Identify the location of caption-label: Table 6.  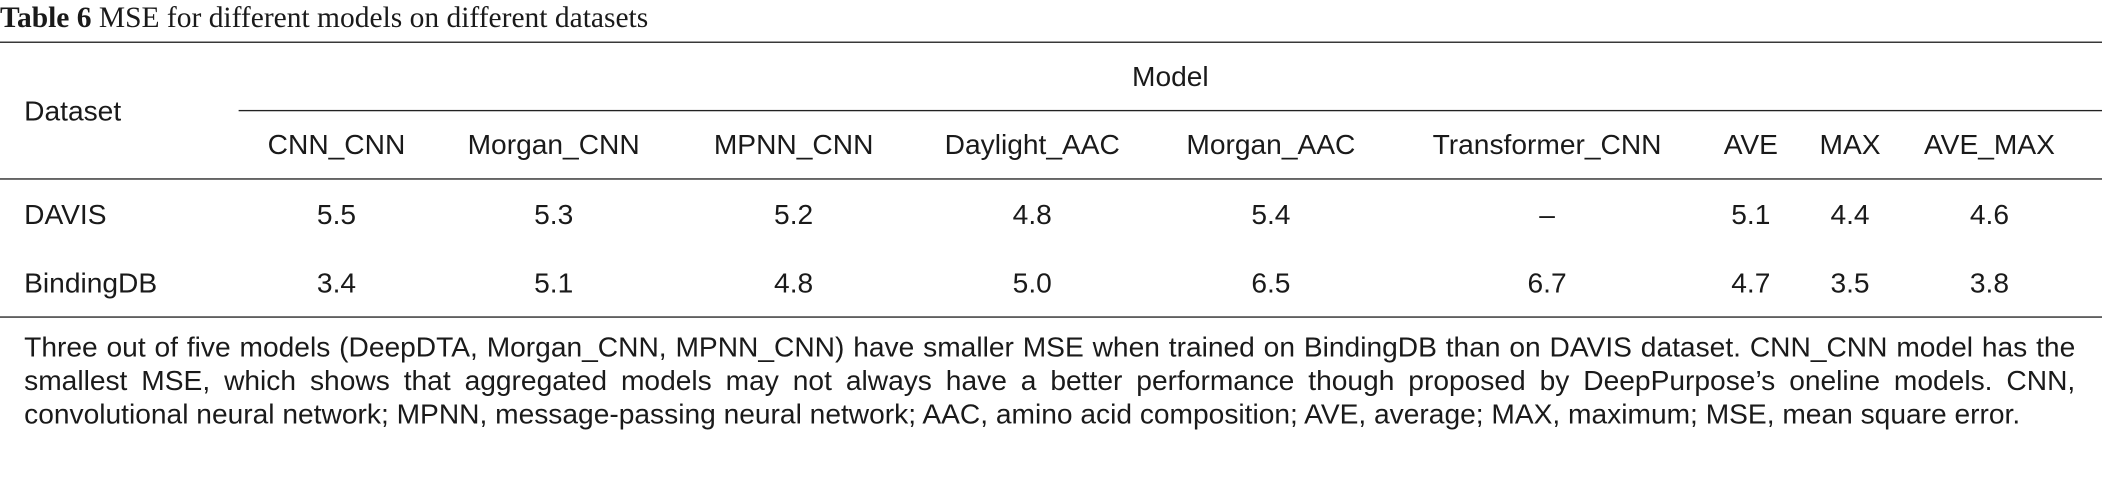
(46, 17).